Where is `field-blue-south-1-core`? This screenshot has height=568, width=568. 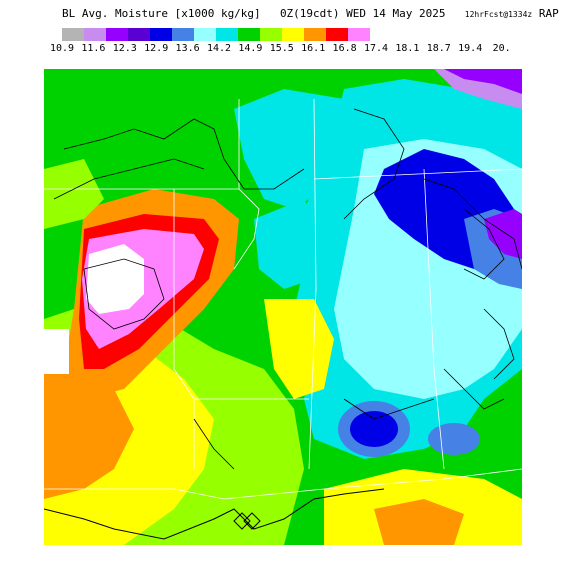 field-blue-south-1-core is located at coordinates (374, 429).